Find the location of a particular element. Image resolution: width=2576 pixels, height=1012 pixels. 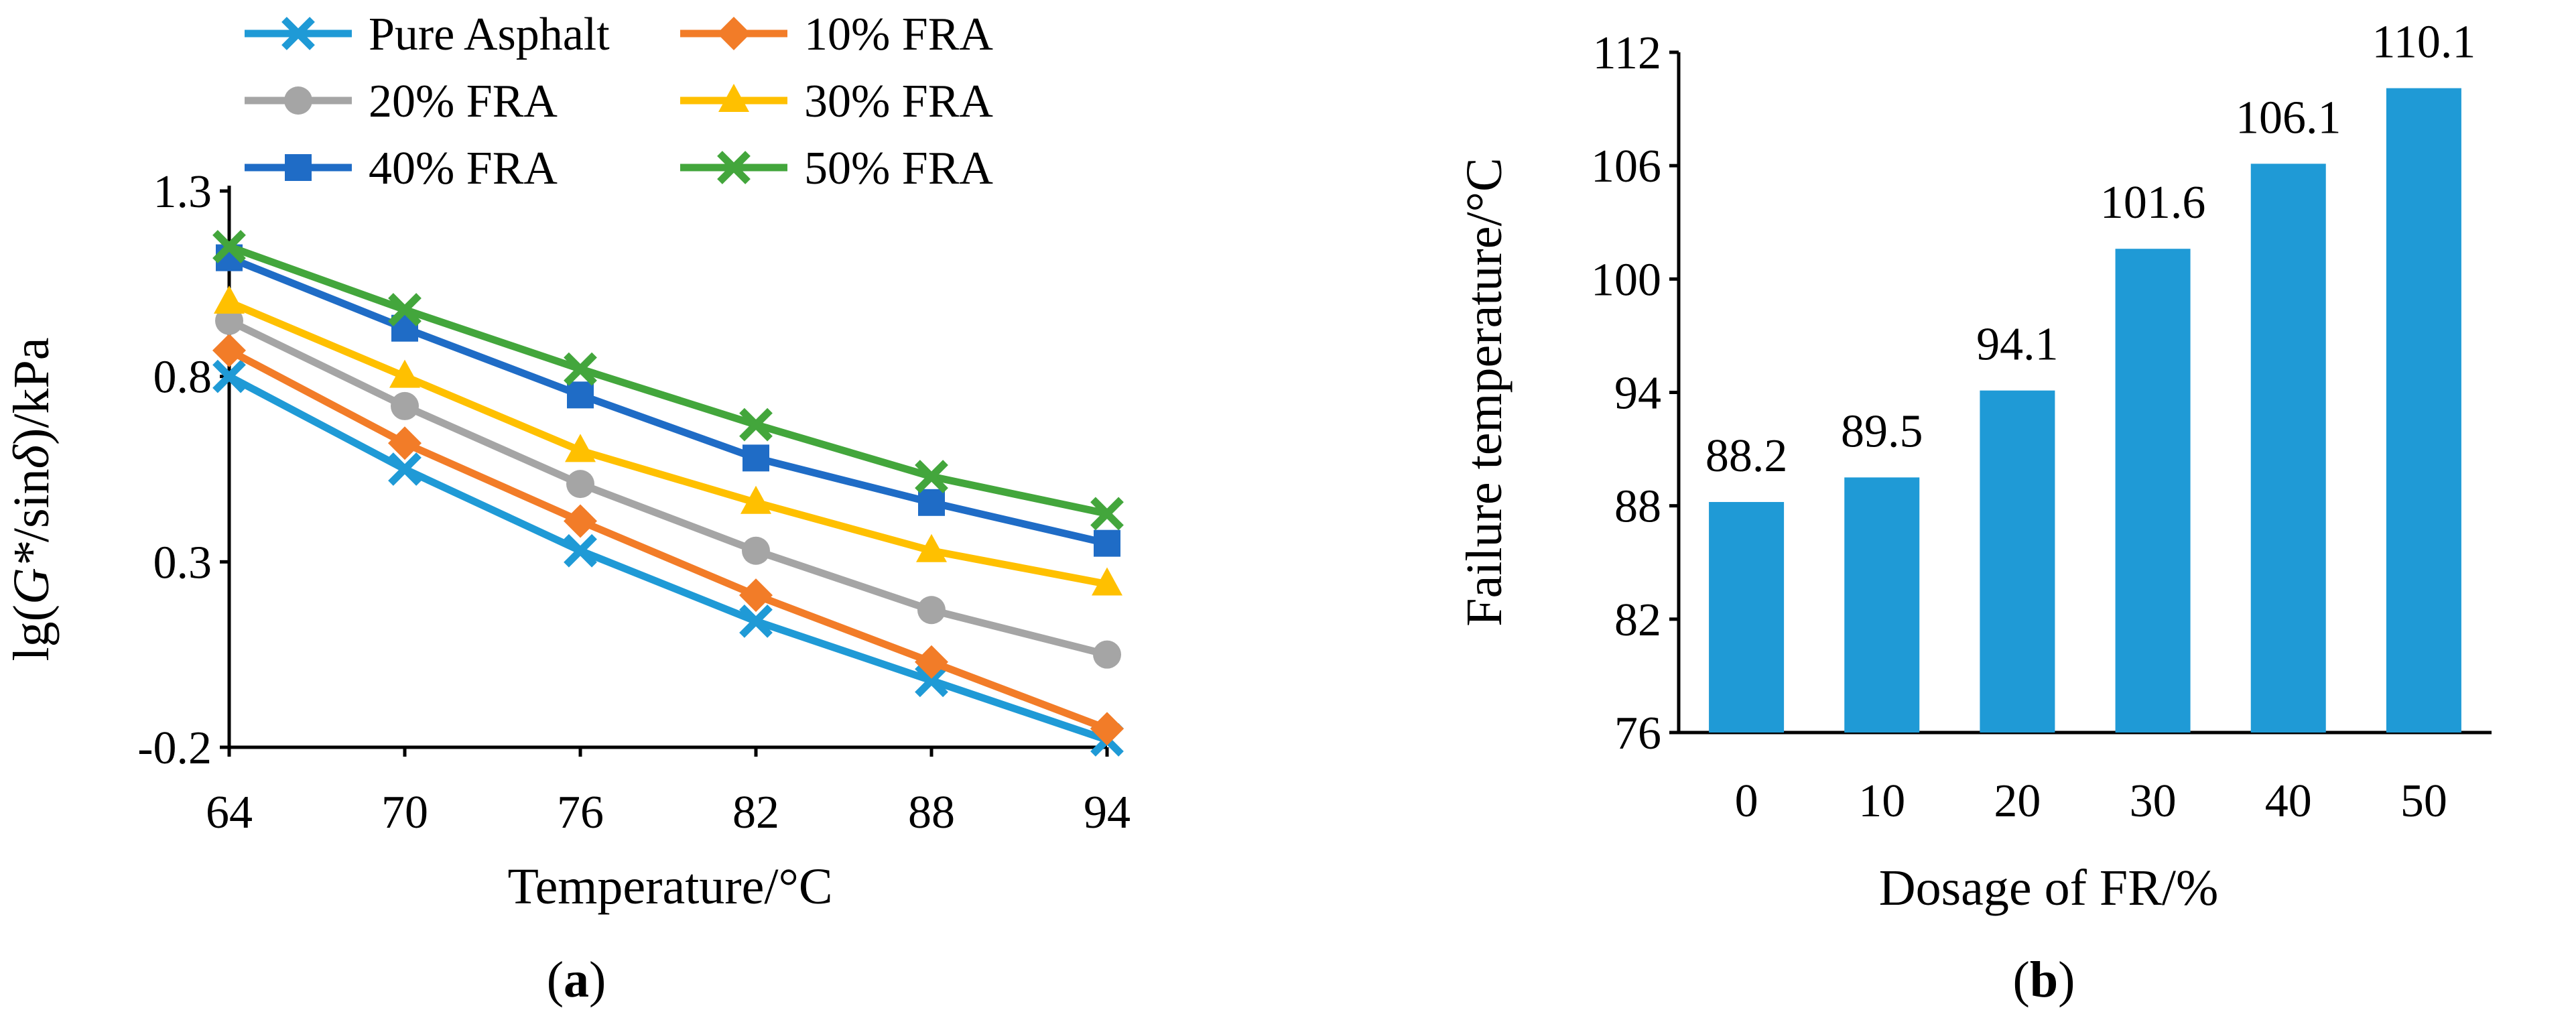

y-tick-label: 76 is located at coordinates (1637, 733).